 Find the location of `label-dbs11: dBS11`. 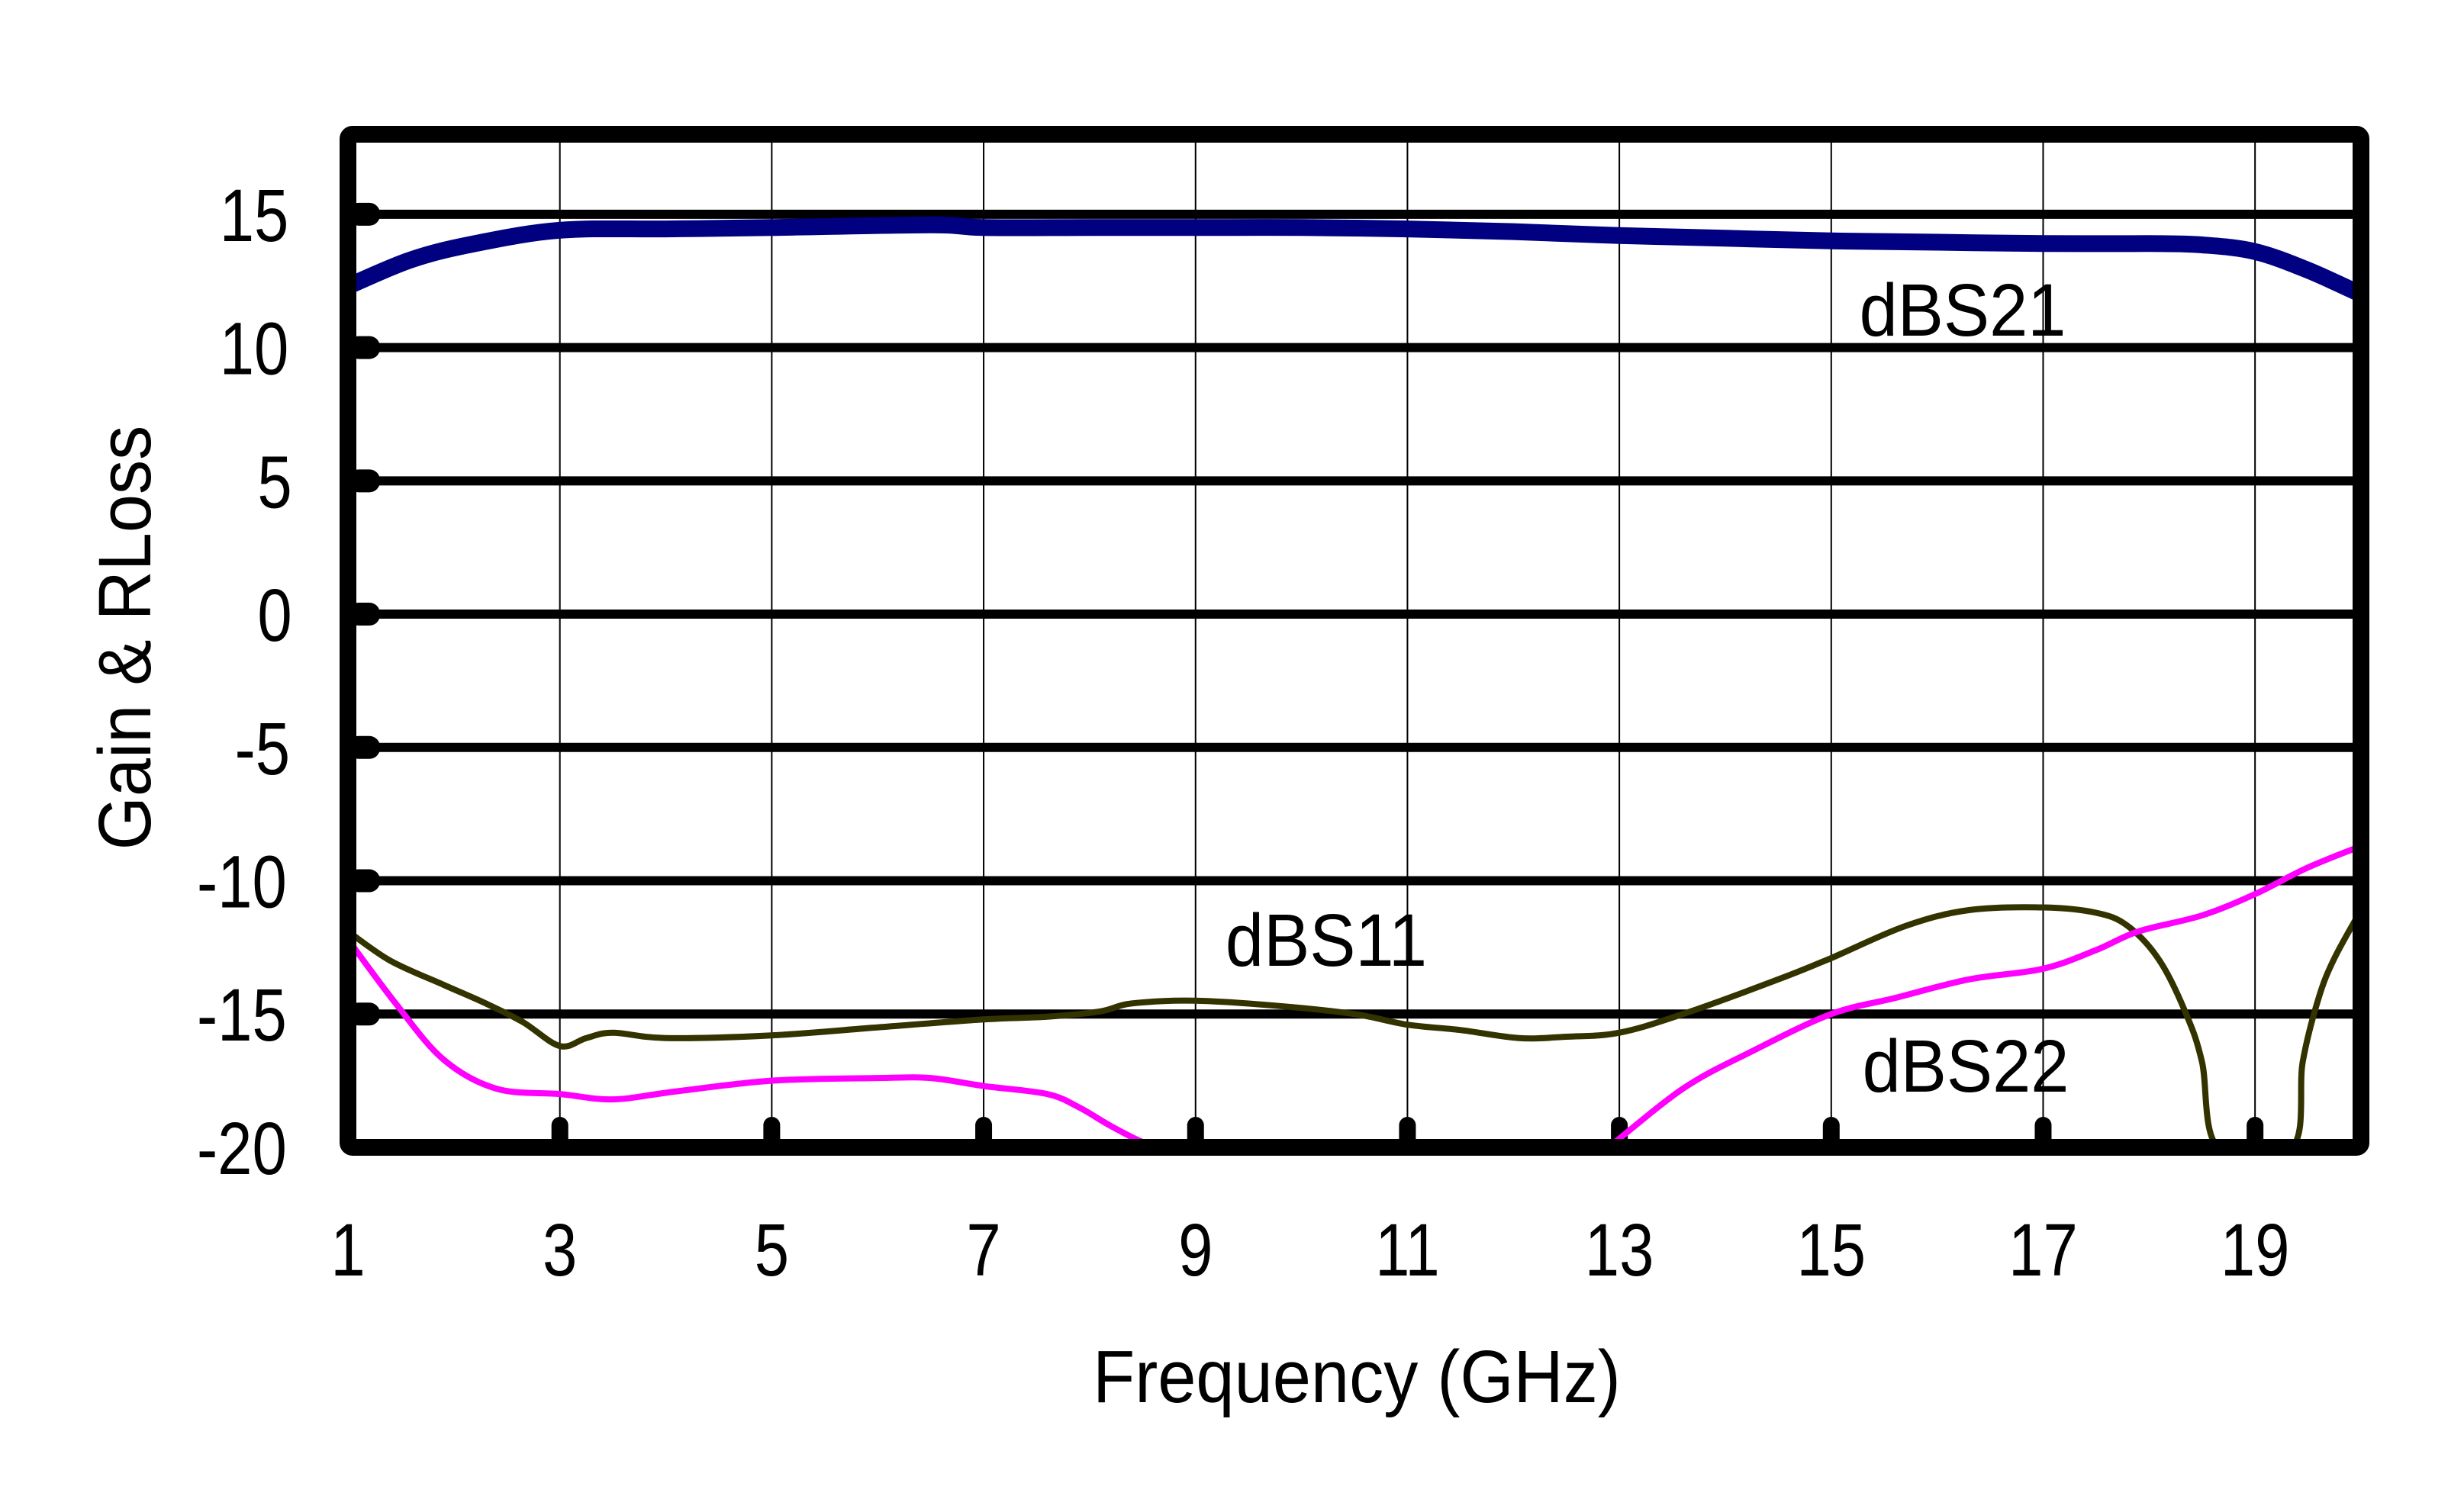

label-dbs11: dBS11 is located at coordinates (1326, 941).